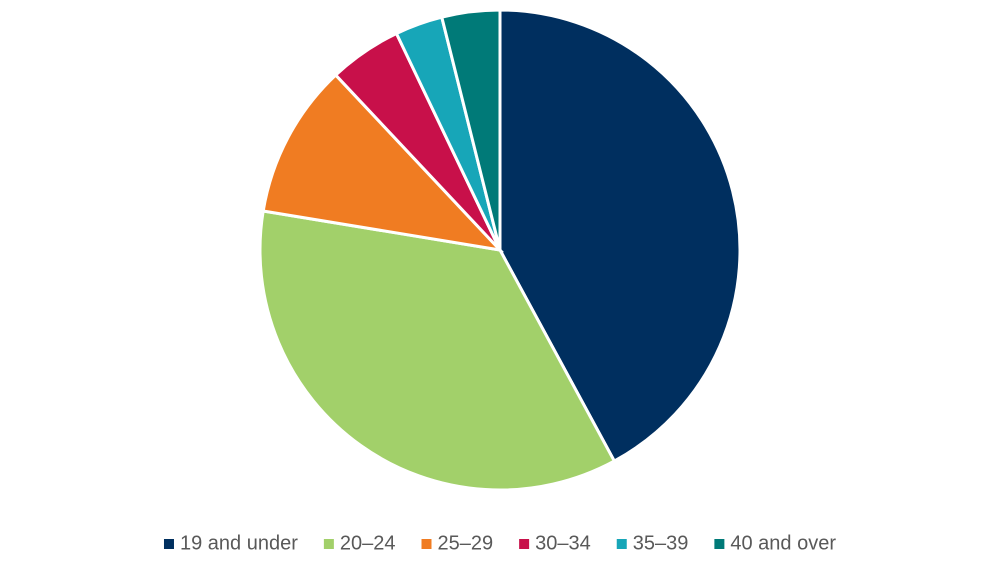  I want to click on legend-label: 40 and over, so click(783, 543).